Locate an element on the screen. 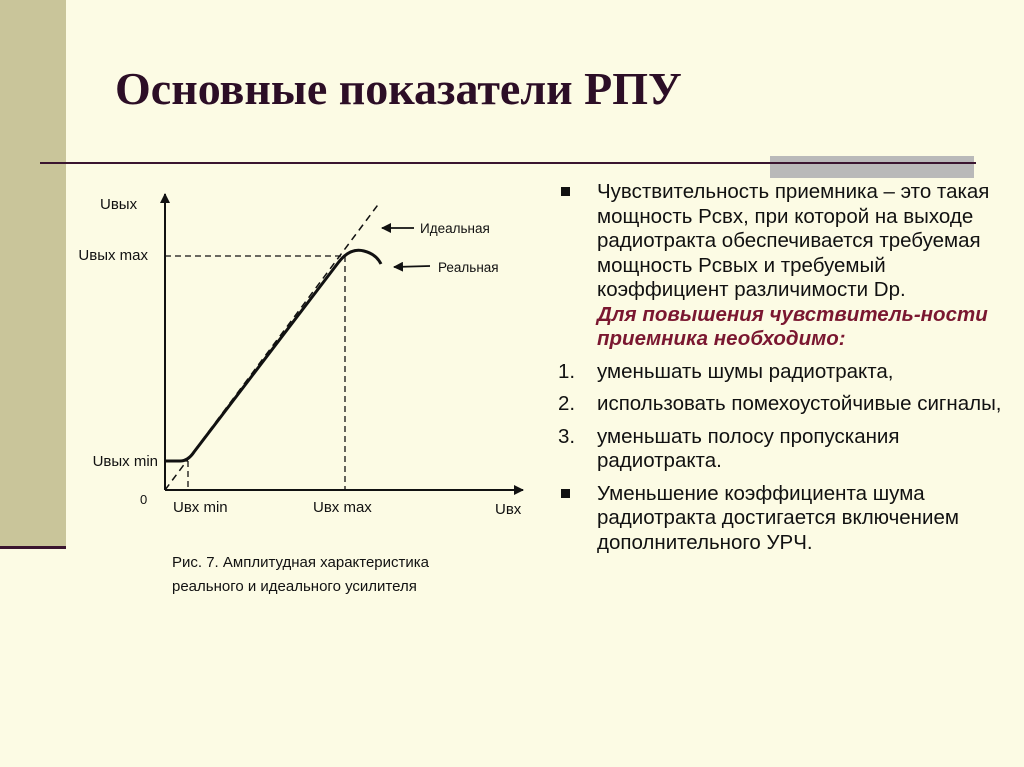 The image size is (1024, 767). item-number: 2. is located at coordinates (567, 403).